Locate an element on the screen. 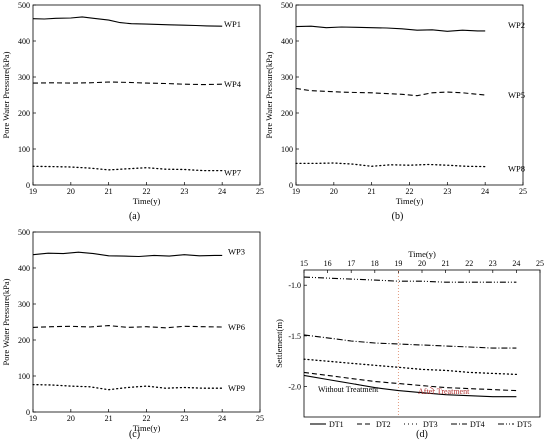  series-line-dt1 is located at coordinates (410, 386).